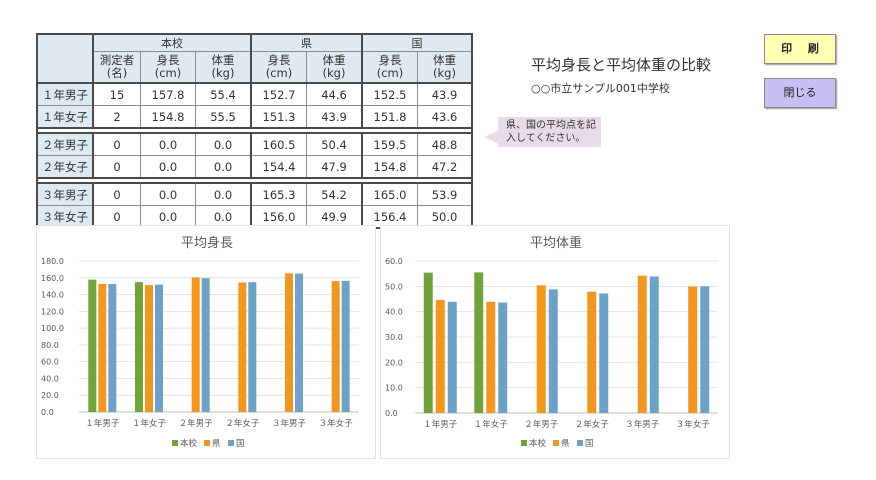  I want to click on print-button: 印 刷, so click(800, 49).